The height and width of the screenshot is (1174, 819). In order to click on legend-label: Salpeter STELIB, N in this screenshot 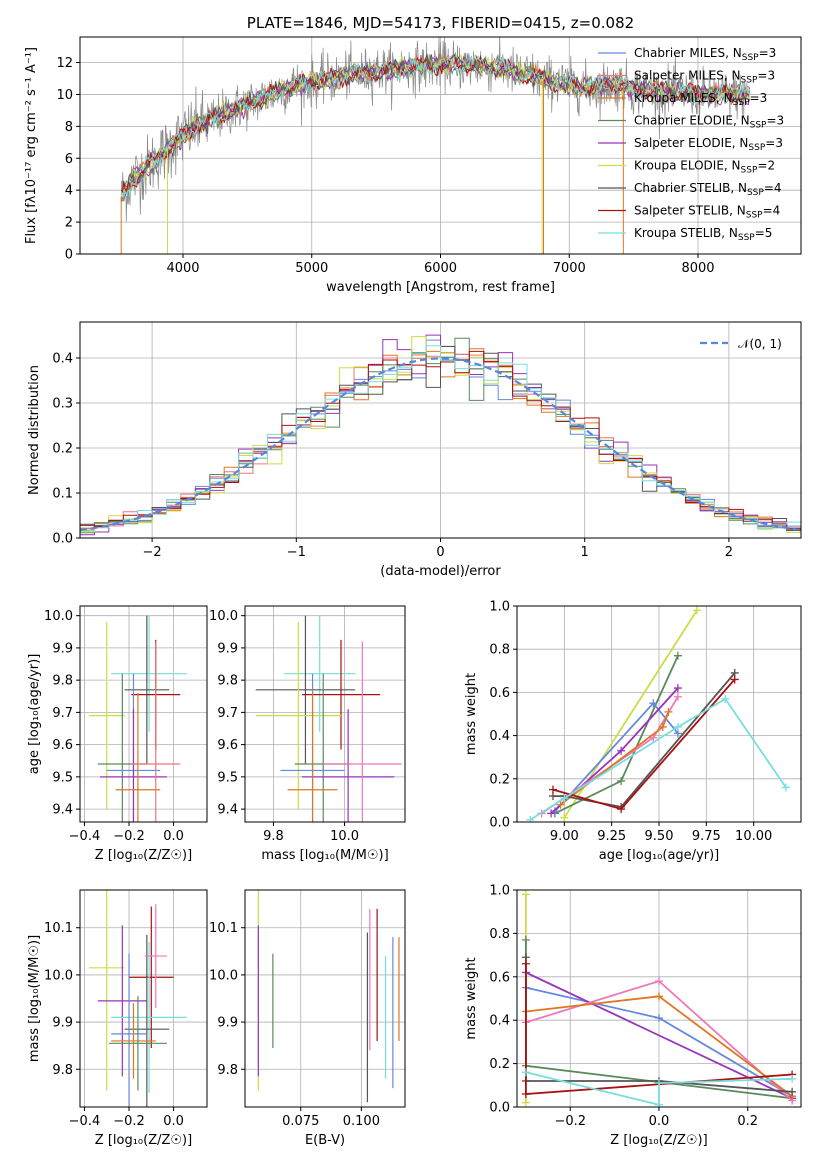, I will do `click(690, 211)`.